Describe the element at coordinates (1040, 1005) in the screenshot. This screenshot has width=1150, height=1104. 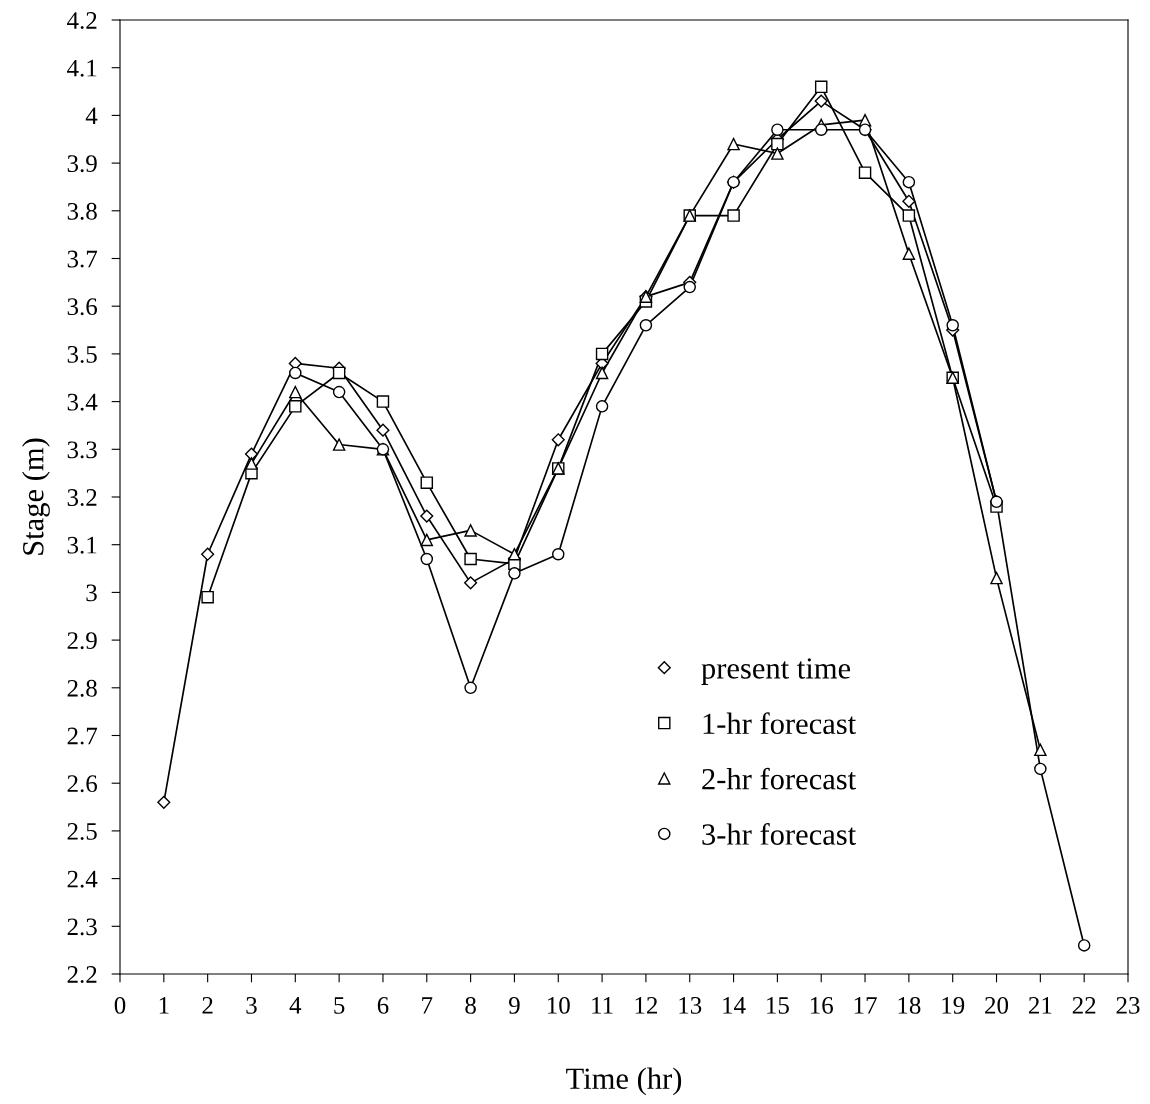
I see `x-tick-label: 21` at that location.